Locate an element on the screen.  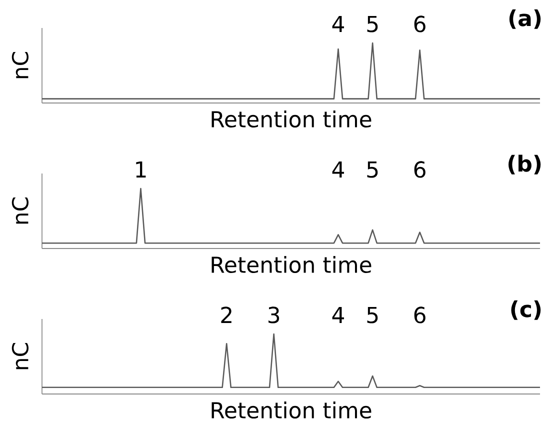
text: 1 is located at coordinates (141, 169).